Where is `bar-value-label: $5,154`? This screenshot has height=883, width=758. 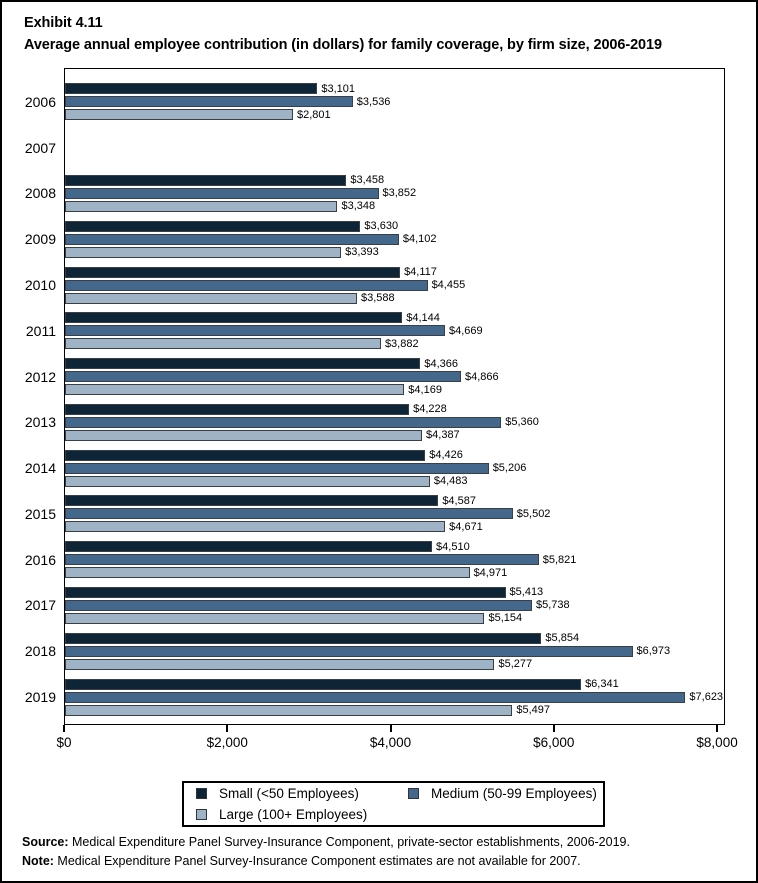 bar-value-label: $5,154 is located at coordinates (505, 618).